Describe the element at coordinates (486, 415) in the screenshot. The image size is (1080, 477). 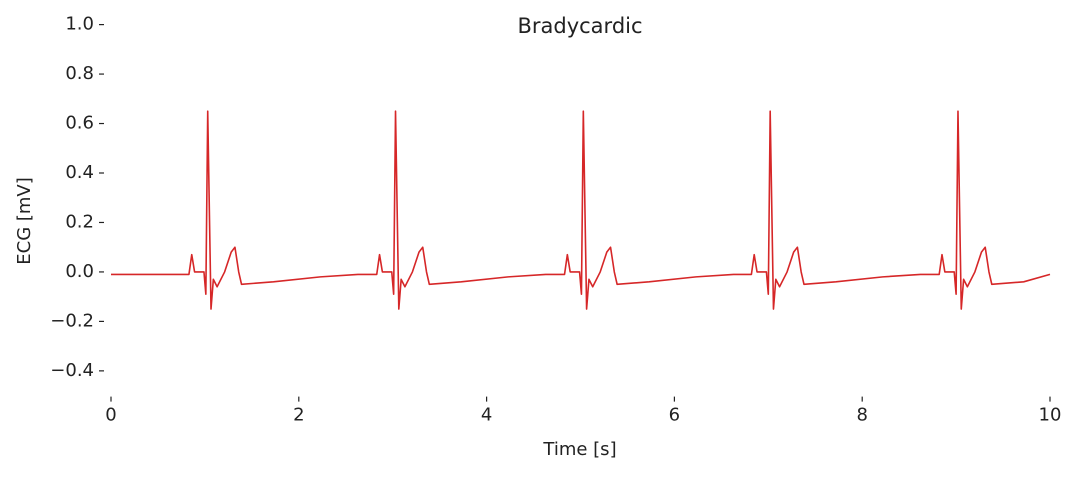
I see `x-tick-label: 4` at that location.